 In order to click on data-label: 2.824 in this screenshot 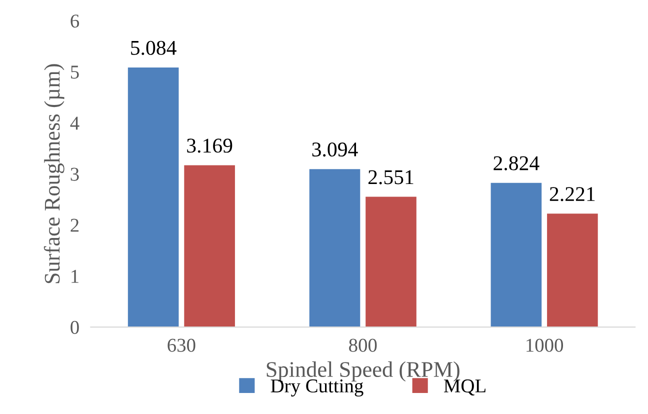, I will do `click(517, 163)`.